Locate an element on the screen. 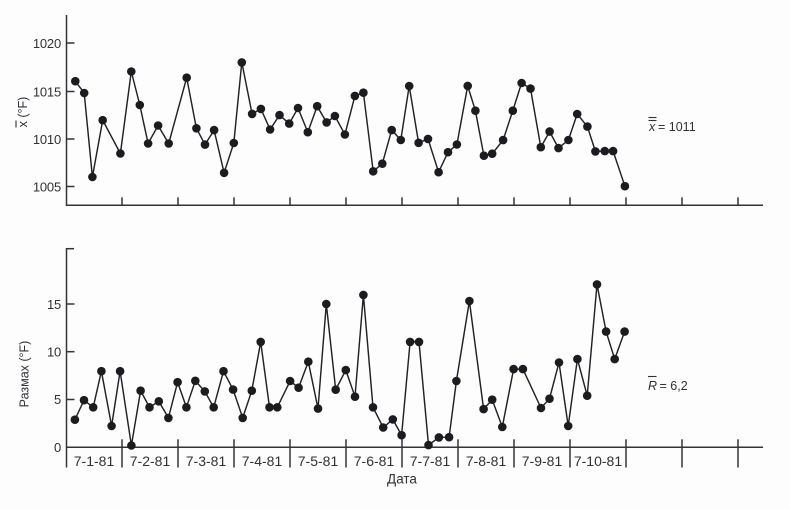  svg-text: 7-6-81 is located at coordinates (374, 461).